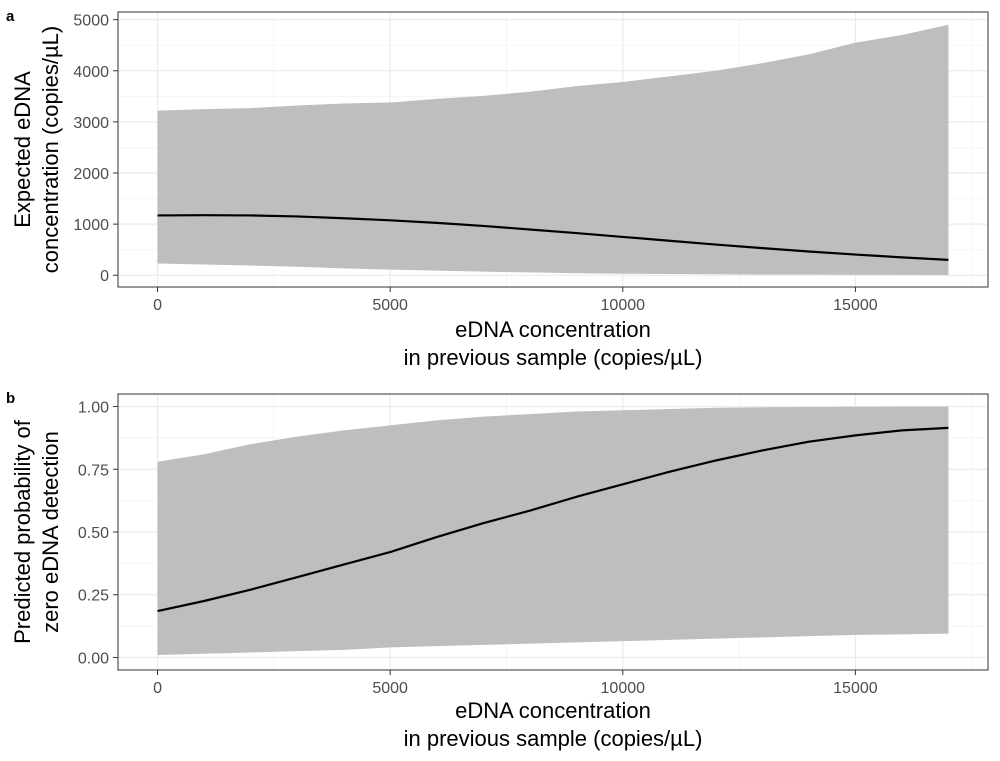 The height and width of the screenshot is (761, 1000). What do you see at coordinates (93, 533) in the screenshot?
I see `y-tick-label: 0.50` at bounding box center [93, 533].